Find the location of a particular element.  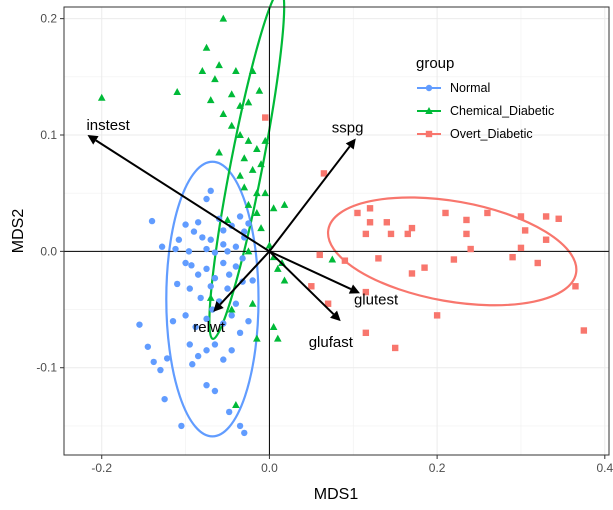

legend-marker-normal is located at coordinates (429, 88).